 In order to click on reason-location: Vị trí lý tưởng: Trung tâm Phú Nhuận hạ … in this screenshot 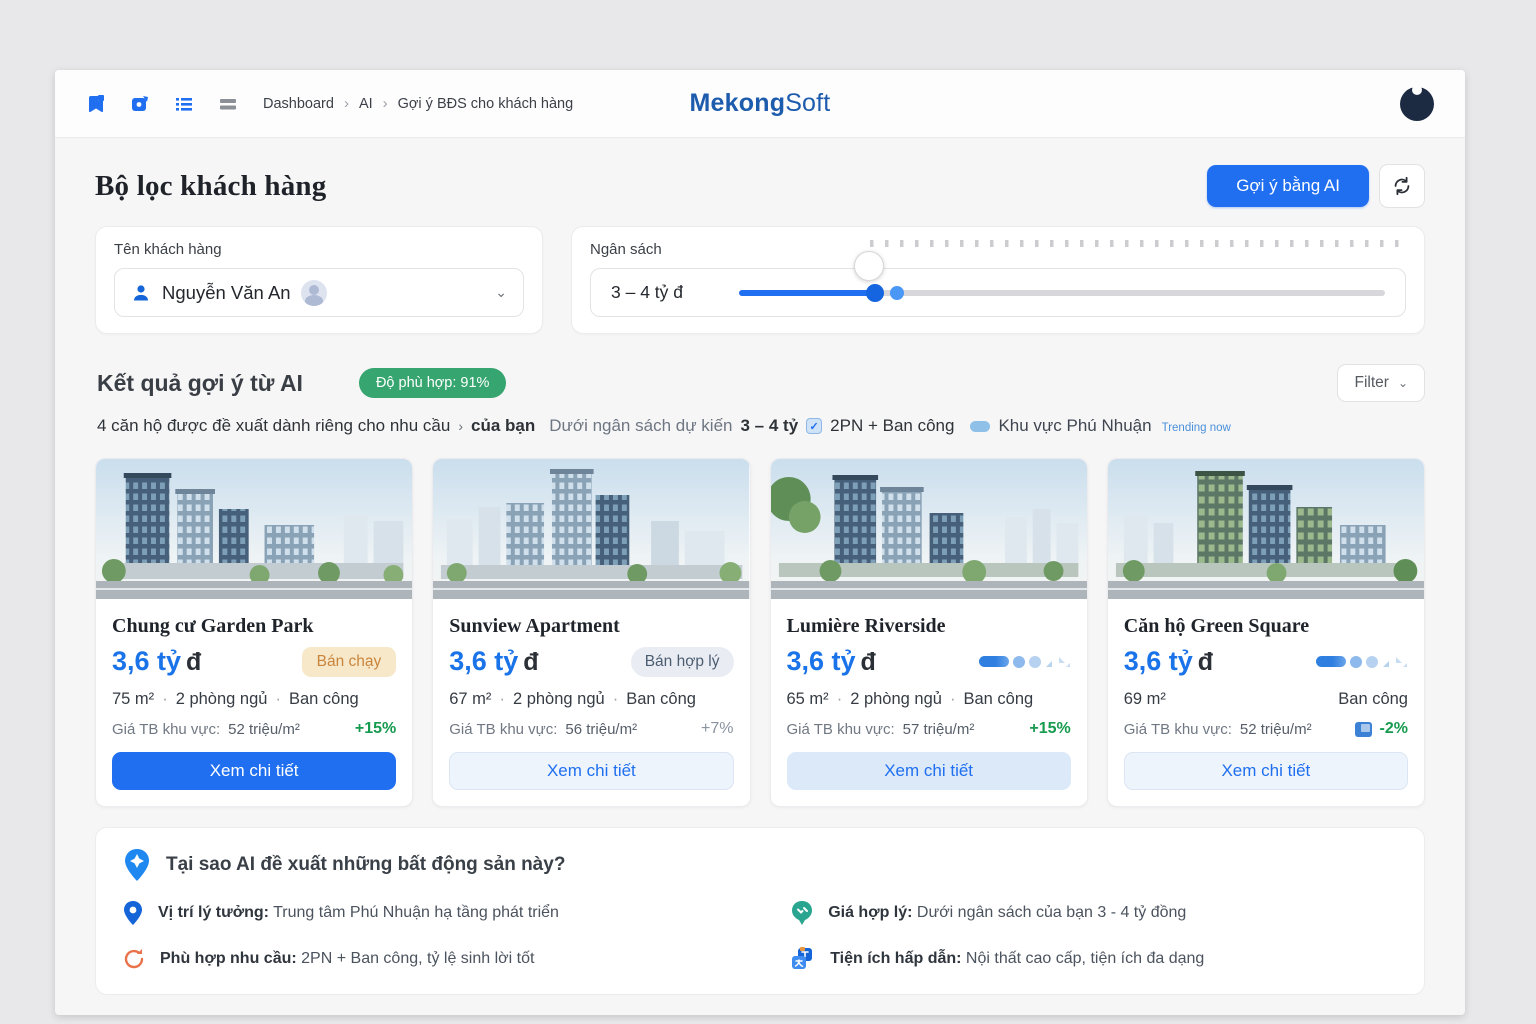, I will do `click(441, 913)`.